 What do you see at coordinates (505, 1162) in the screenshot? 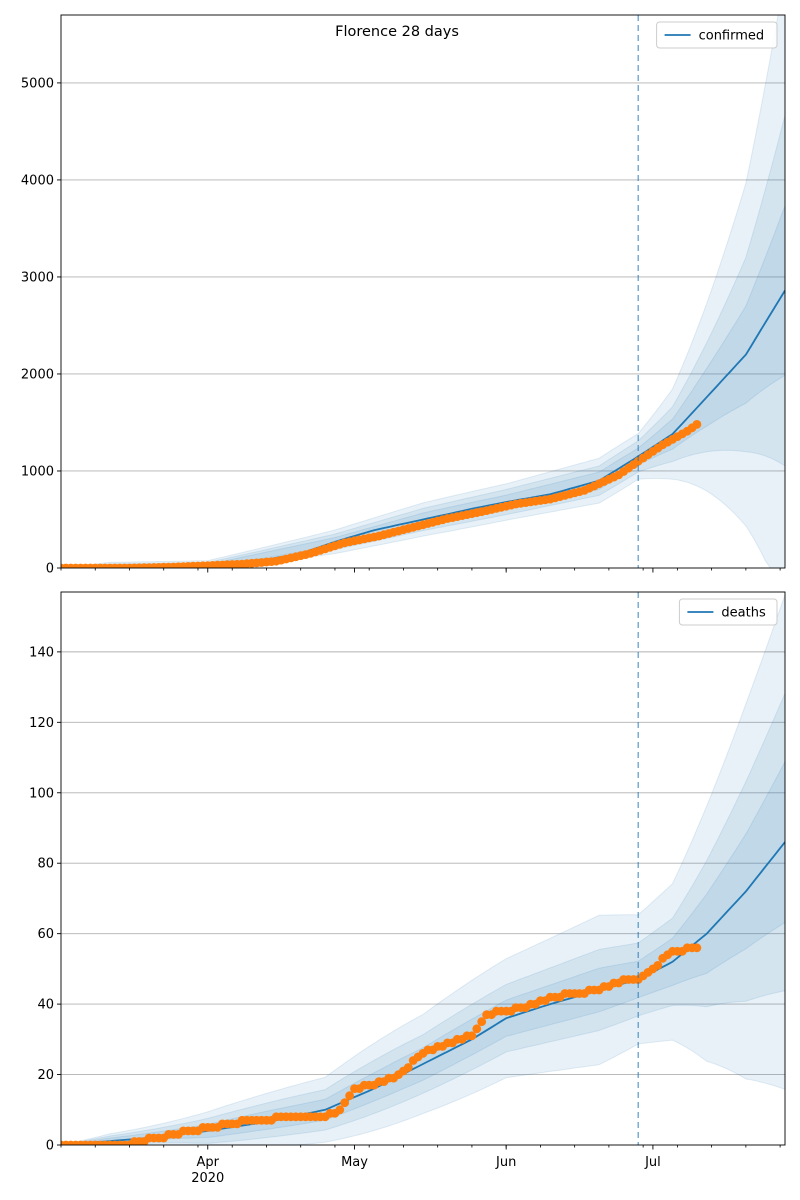
I see `x-tick-label: Jun` at bounding box center [505, 1162].